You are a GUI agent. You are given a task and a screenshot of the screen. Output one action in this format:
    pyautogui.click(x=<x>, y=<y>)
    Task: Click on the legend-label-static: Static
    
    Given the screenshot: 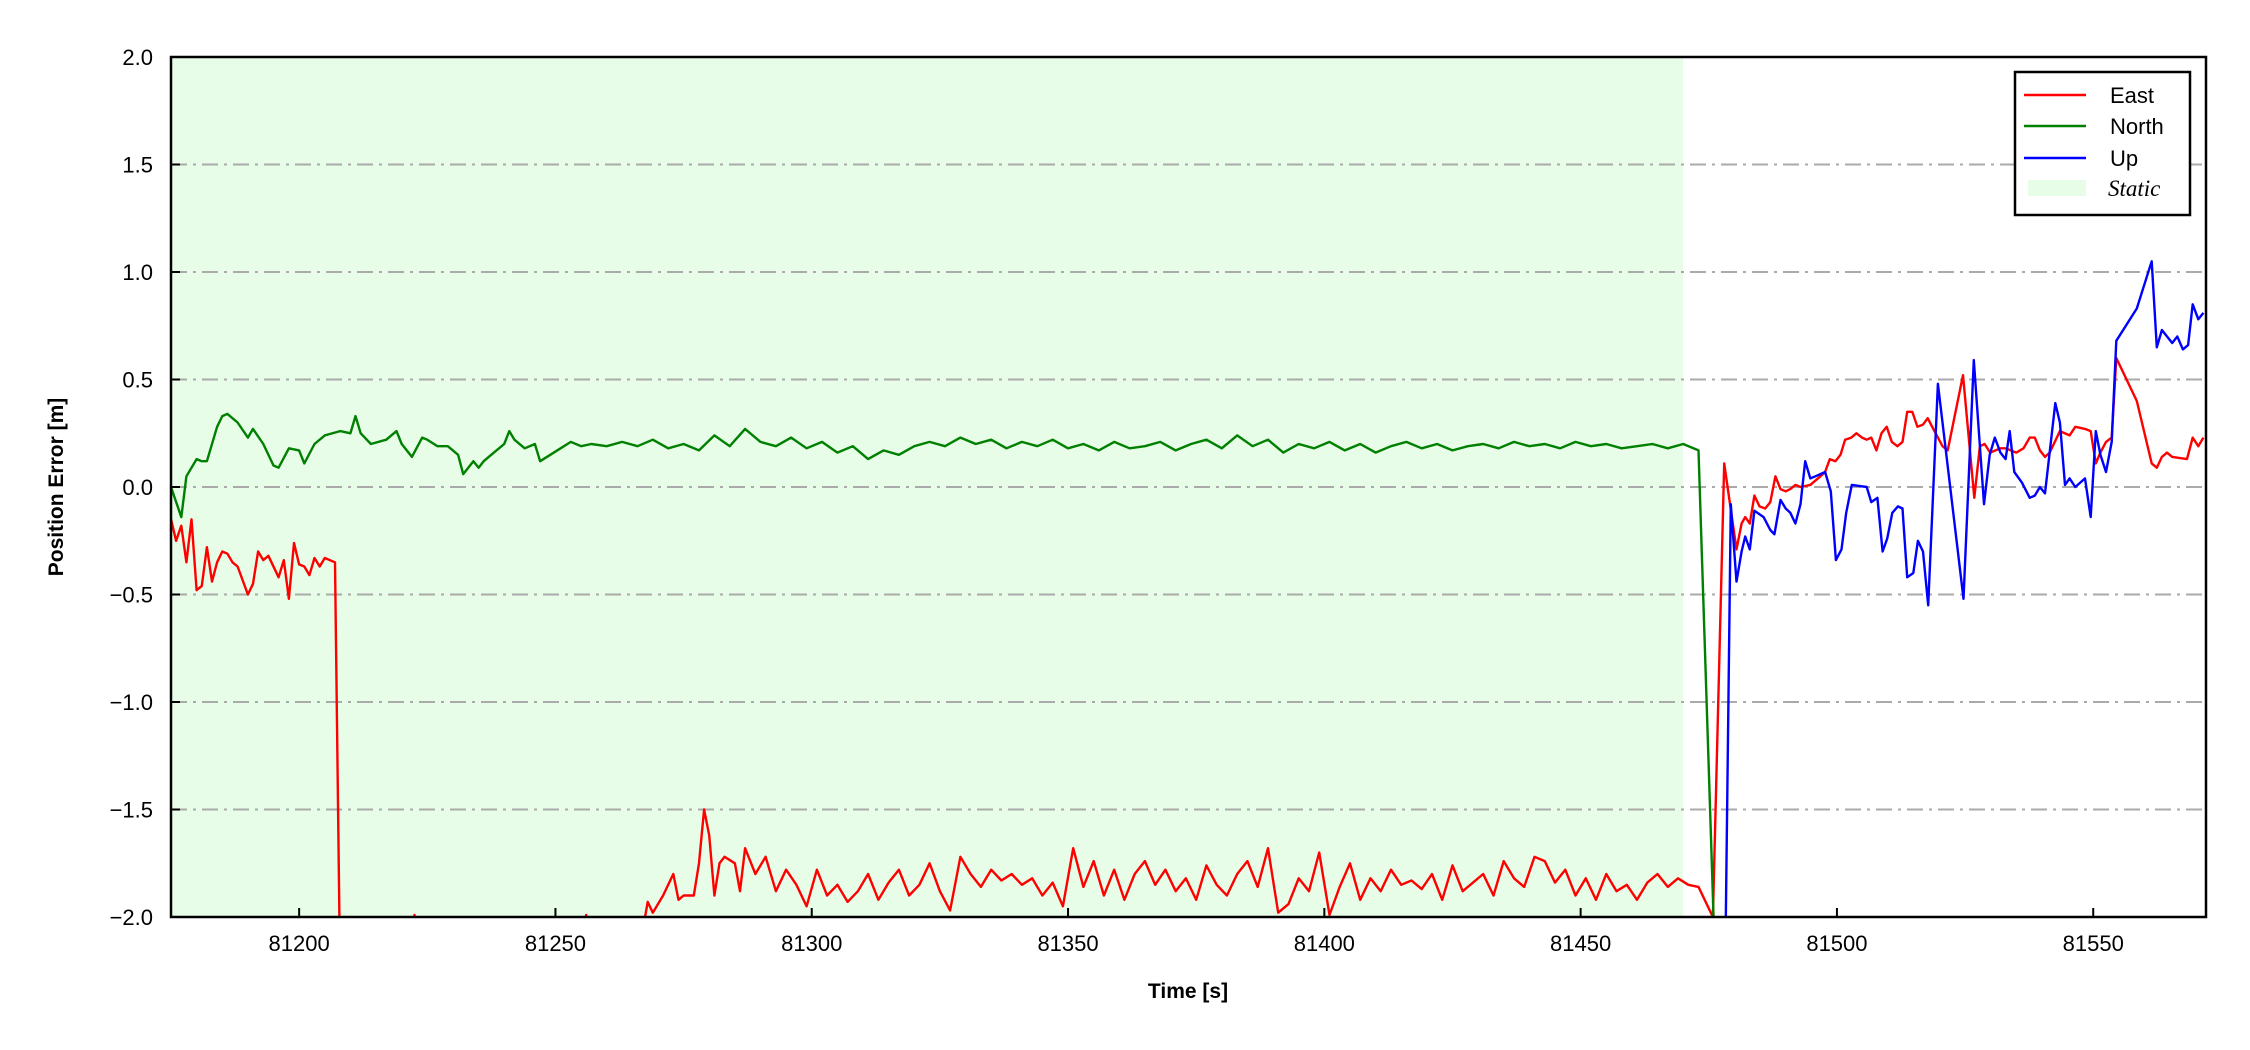 What is the action you would take?
    pyautogui.click(x=2134, y=188)
    